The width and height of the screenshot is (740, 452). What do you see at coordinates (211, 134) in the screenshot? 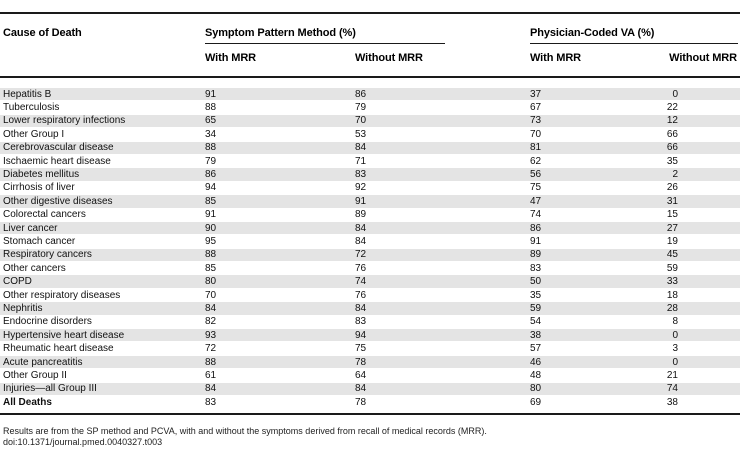
I see `value-cell: 34` at bounding box center [211, 134].